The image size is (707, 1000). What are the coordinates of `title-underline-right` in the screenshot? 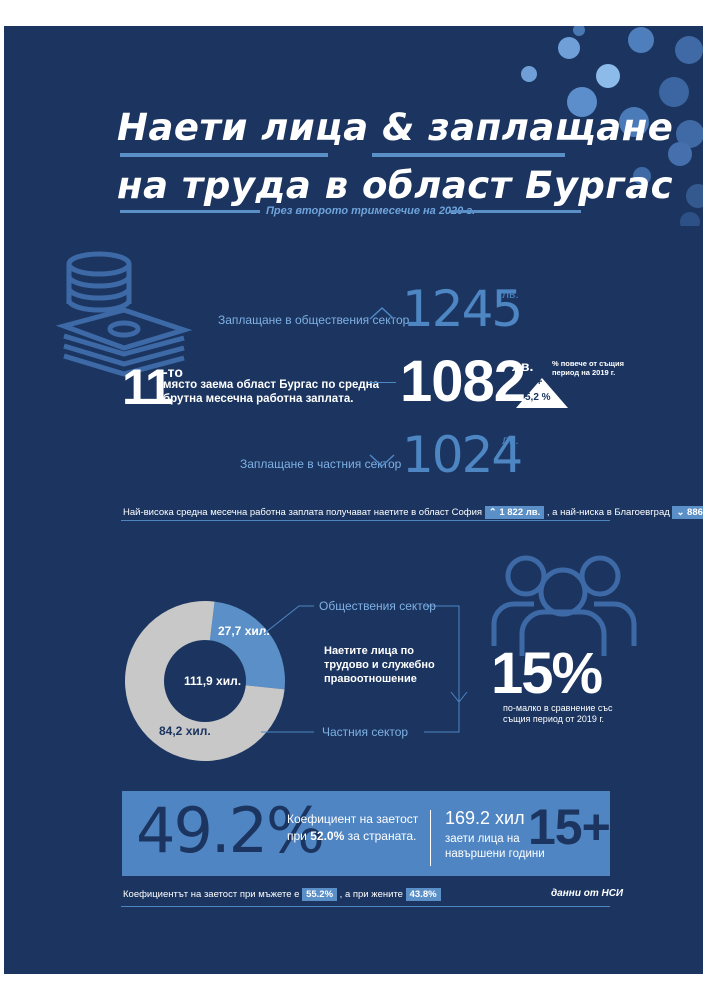 It's located at (468, 155).